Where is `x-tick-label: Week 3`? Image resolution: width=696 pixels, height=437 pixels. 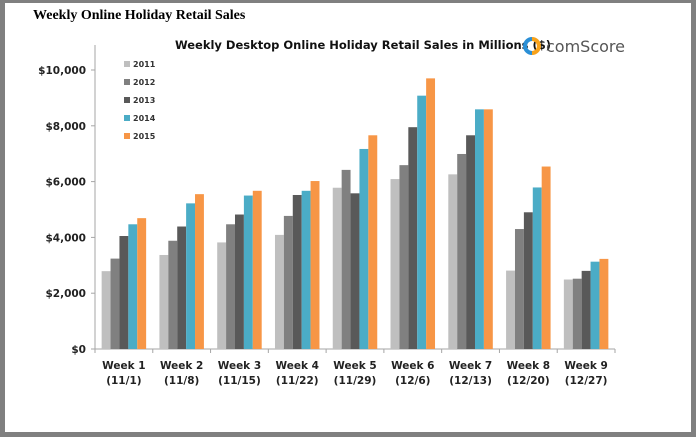
x-tick-label: Week 3 is located at coordinates (239, 366).